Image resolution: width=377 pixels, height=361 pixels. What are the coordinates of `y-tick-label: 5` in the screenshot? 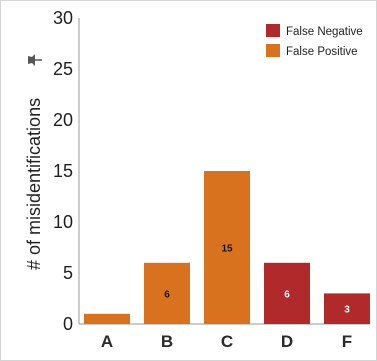 It's located at (68, 273).